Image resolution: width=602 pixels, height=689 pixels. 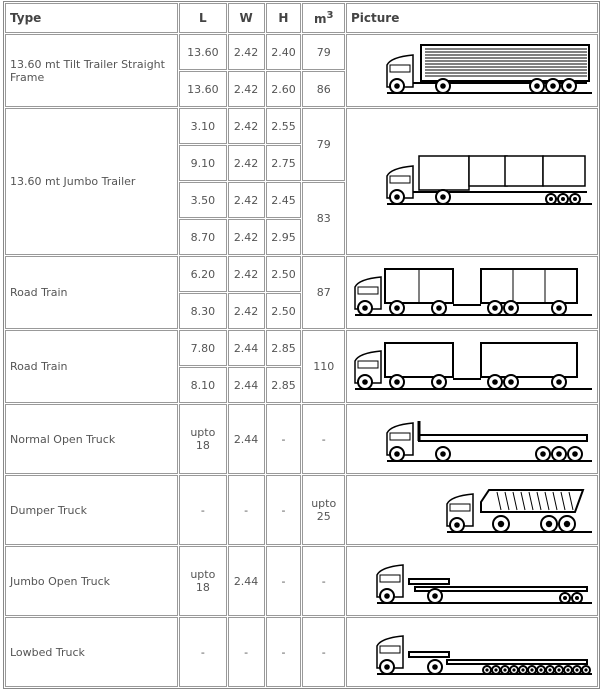 I want to click on table-row: Road Train 7.80 2.44 2.85 110, so click(x=301, y=366).